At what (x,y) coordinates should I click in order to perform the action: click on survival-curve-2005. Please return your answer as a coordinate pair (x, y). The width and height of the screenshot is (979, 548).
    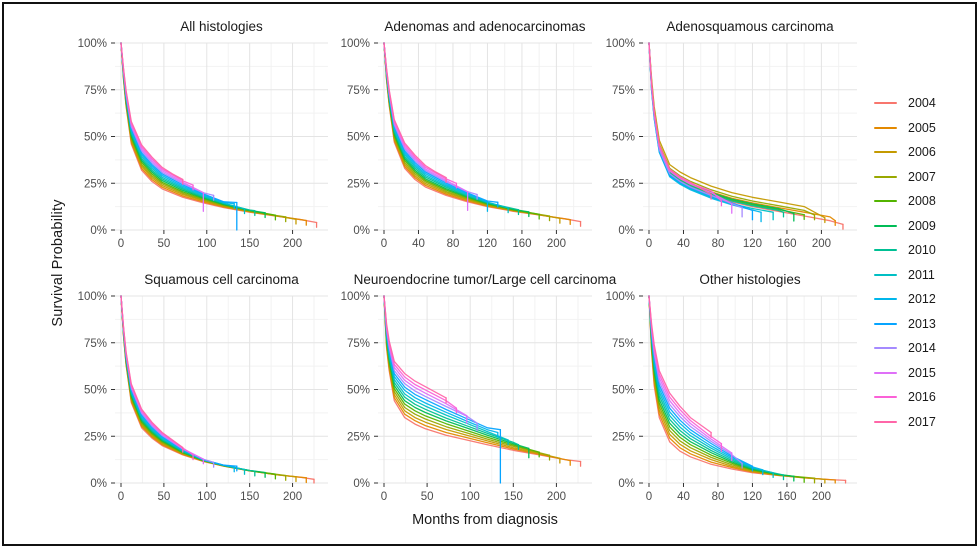
    Looking at the image, I should click on (213, 132).